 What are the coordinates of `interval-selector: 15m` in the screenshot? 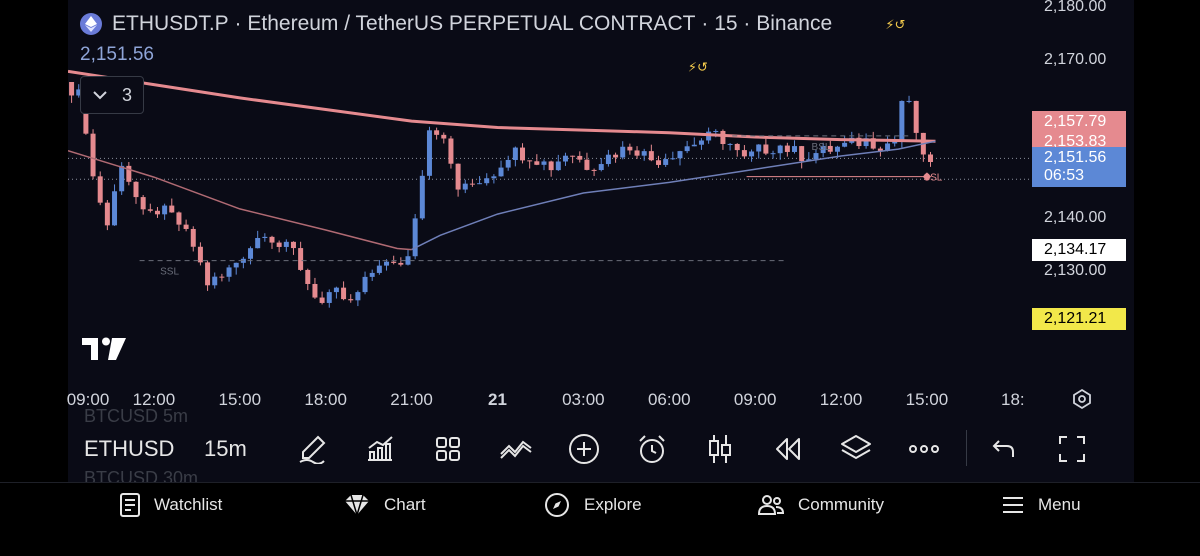 It's located at (225, 448).